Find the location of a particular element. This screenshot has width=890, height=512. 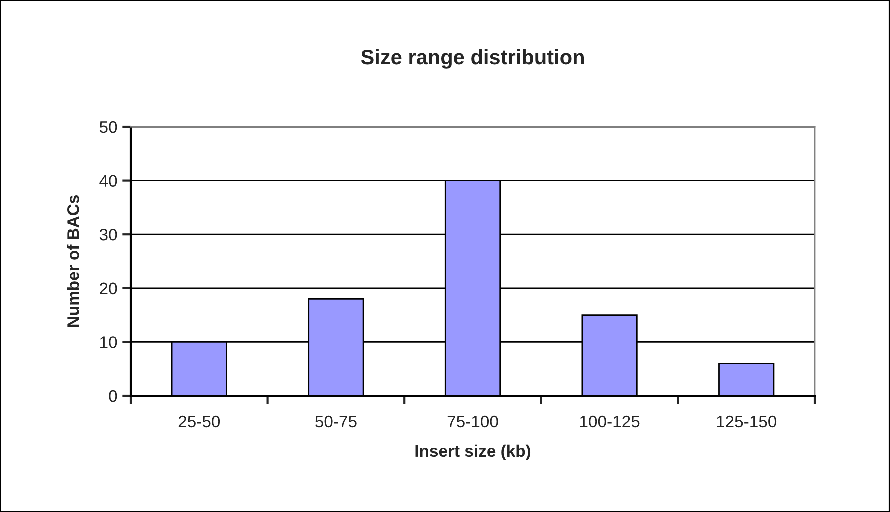

x-axis-title: Insert size (kb) is located at coordinates (473, 452).